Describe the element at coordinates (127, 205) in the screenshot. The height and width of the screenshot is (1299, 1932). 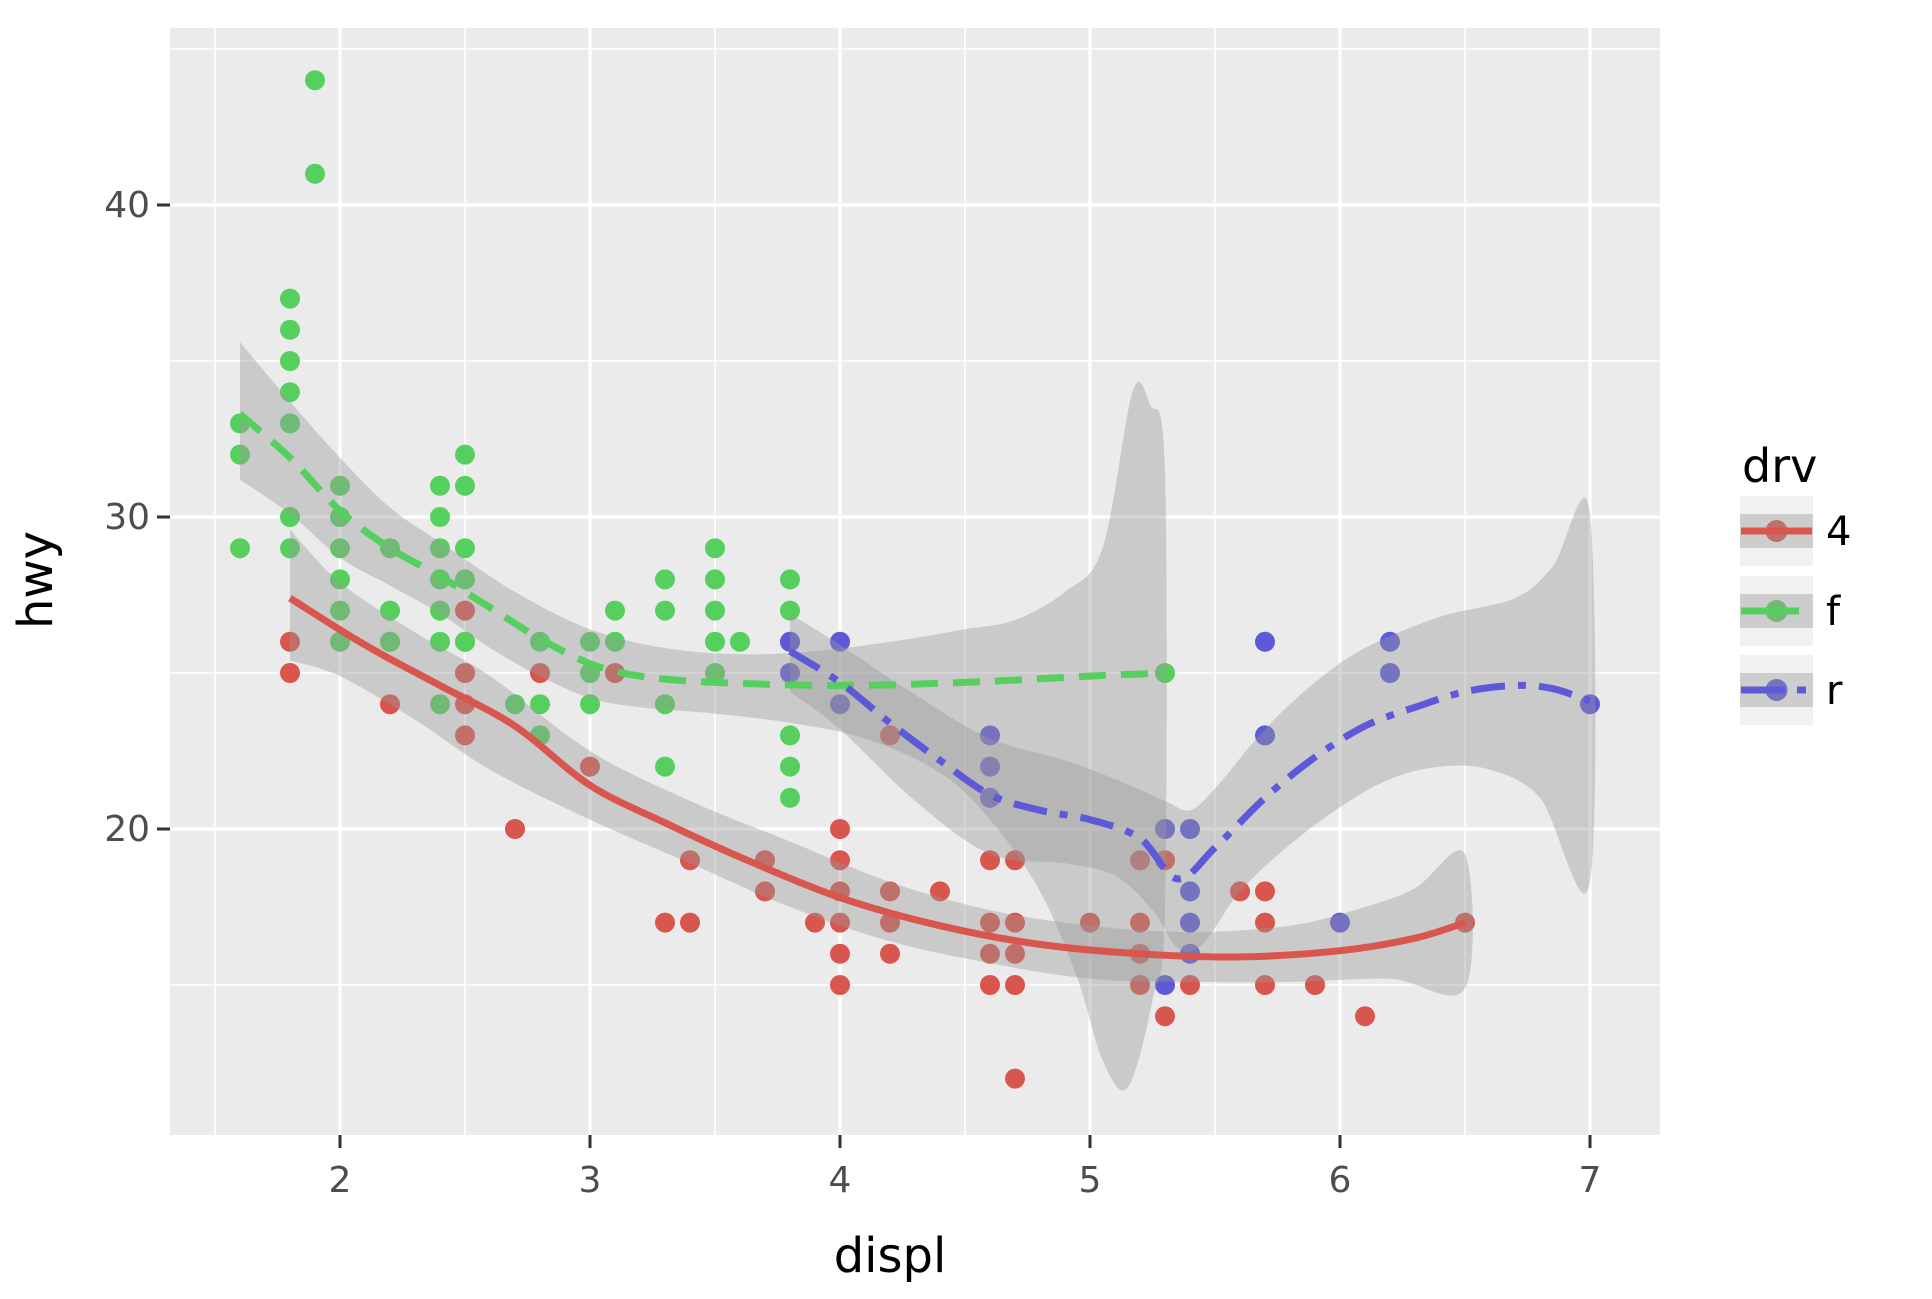
I see `y-tick-label: 40` at that location.